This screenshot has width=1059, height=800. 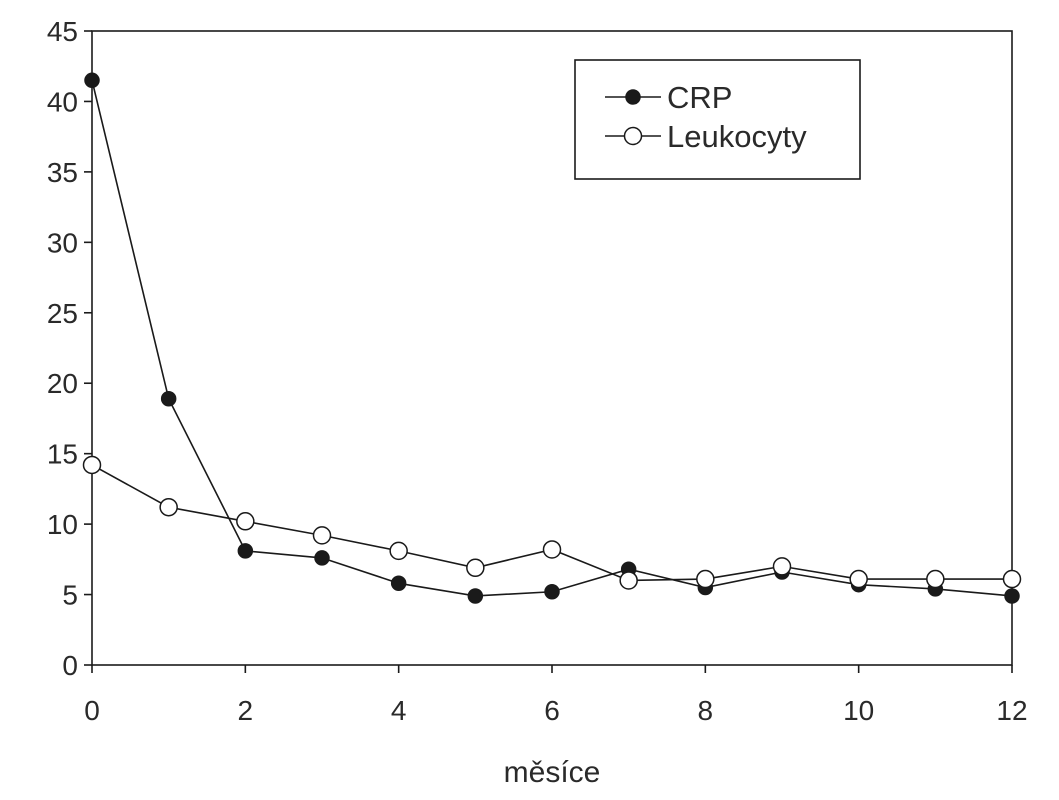 I want to click on y-tick-label: 20, so click(x=62, y=383).